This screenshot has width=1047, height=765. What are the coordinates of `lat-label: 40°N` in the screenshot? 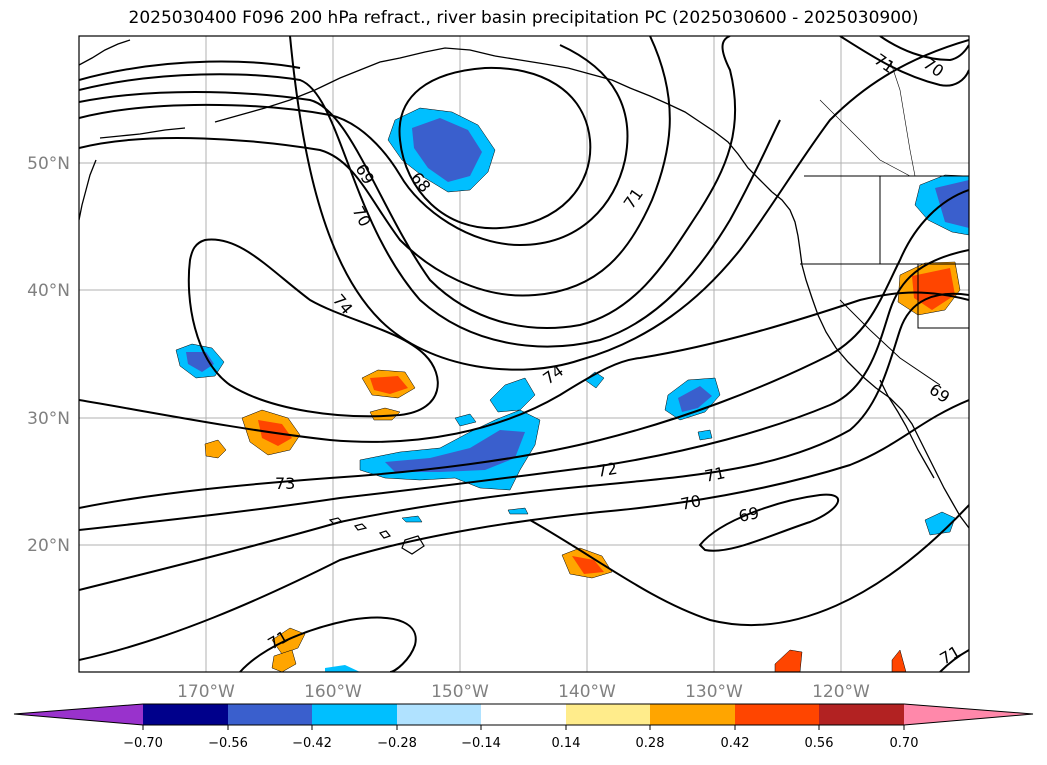 It's located at (48, 291).